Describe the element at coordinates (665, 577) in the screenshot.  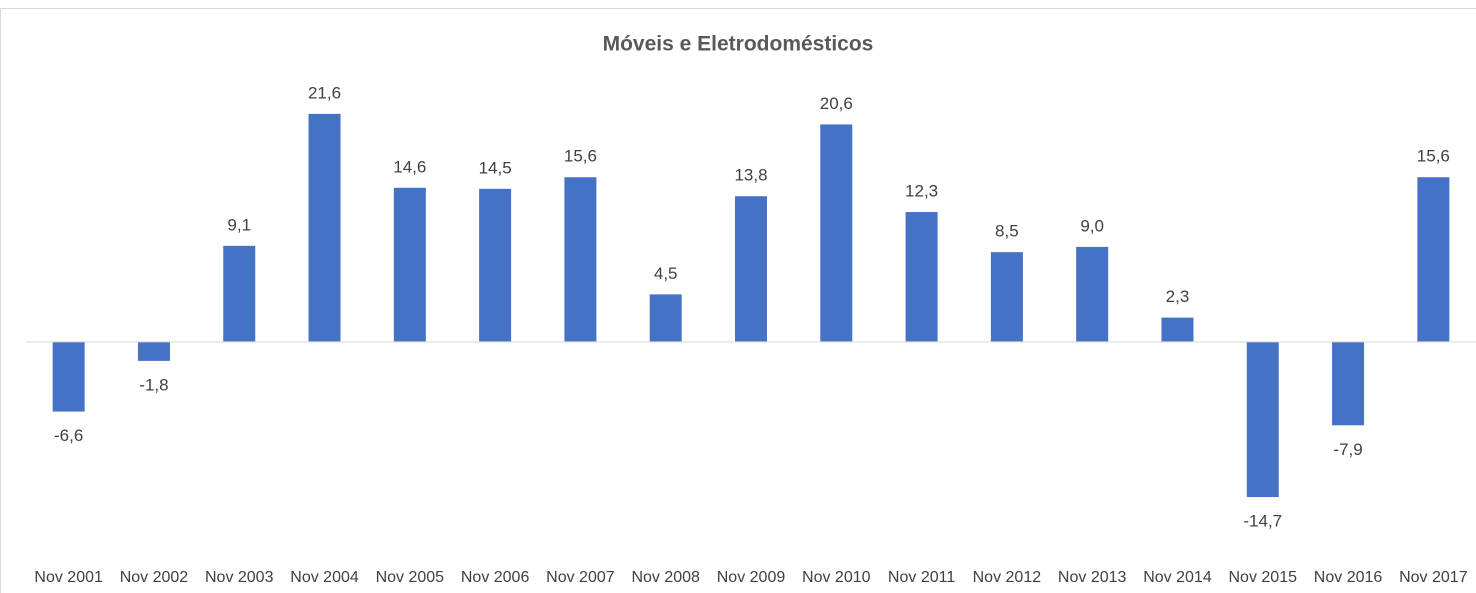
I see `x-tick-label: Nov 2008` at that location.